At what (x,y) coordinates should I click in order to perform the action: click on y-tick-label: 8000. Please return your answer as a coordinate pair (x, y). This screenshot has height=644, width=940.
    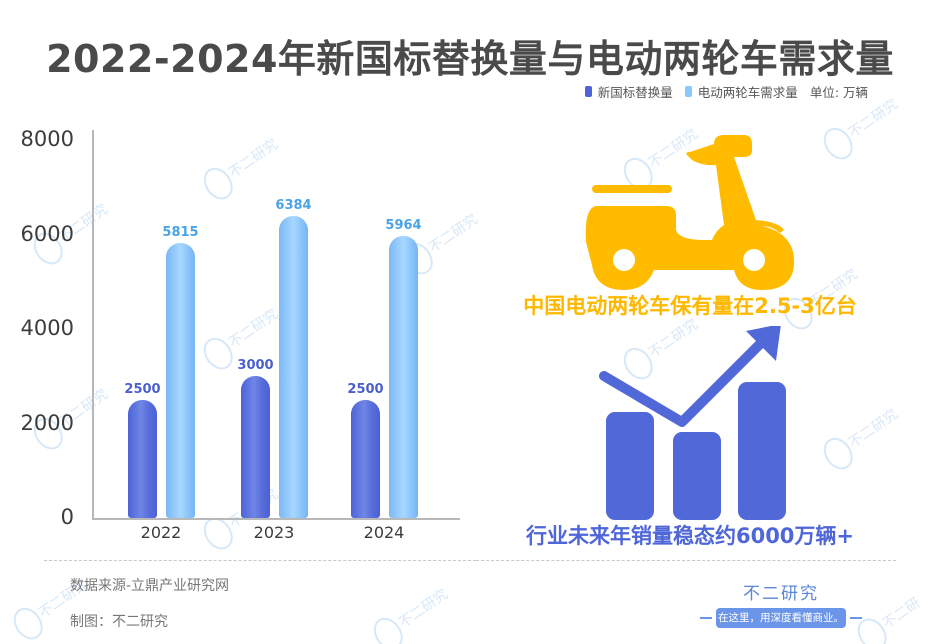
    Looking at the image, I should click on (47, 139).